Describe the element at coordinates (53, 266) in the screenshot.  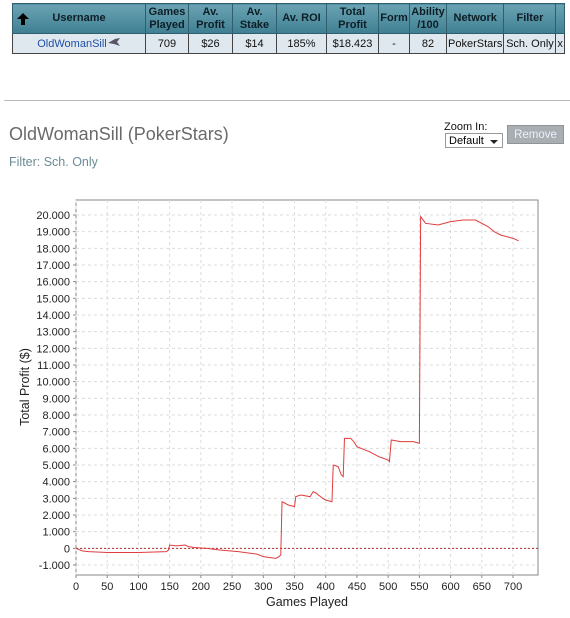
I see `y-tick-label: 17.000` at that location.